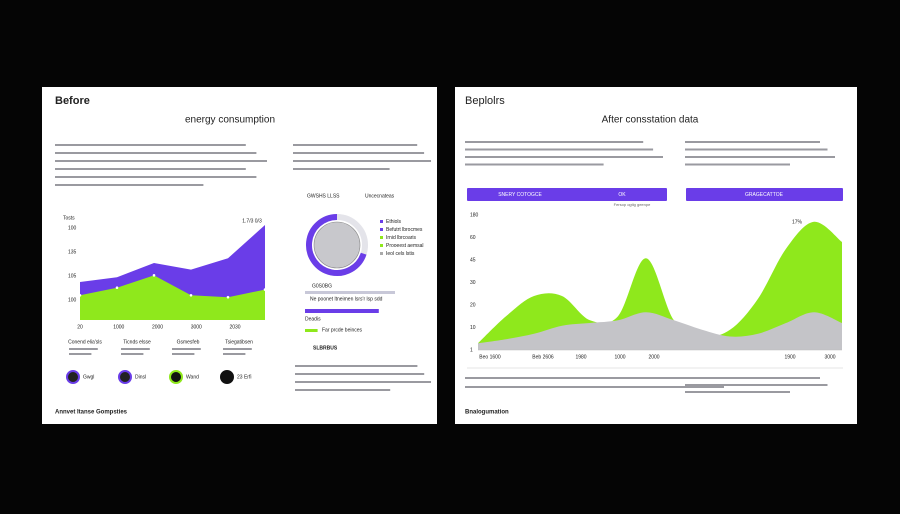 This screenshot has height=514, width=900. I want to click on x-tick-label: 1900, so click(789, 357).